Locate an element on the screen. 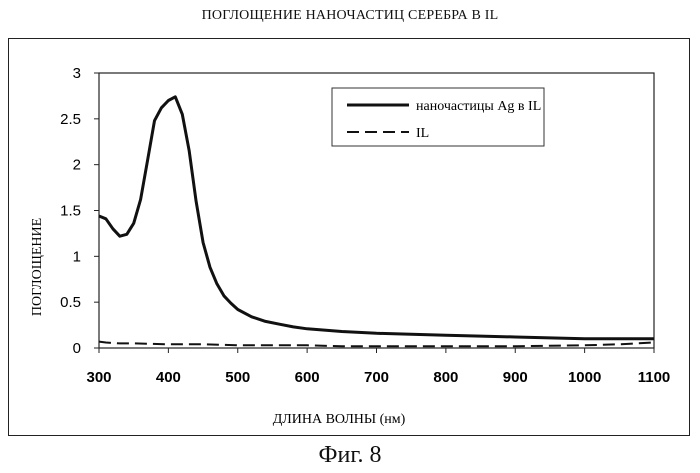 This screenshot has height=473, width=700. legend-box is located at coordinates (438, 117).